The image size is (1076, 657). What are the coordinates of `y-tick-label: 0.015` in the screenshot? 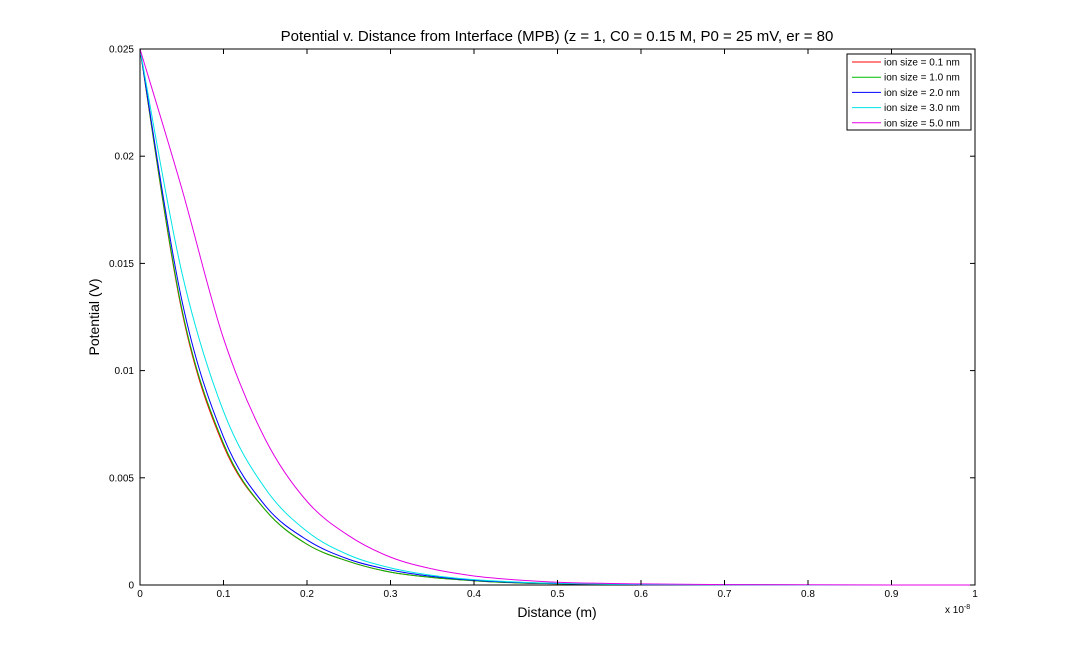 It's located at (121, 264).